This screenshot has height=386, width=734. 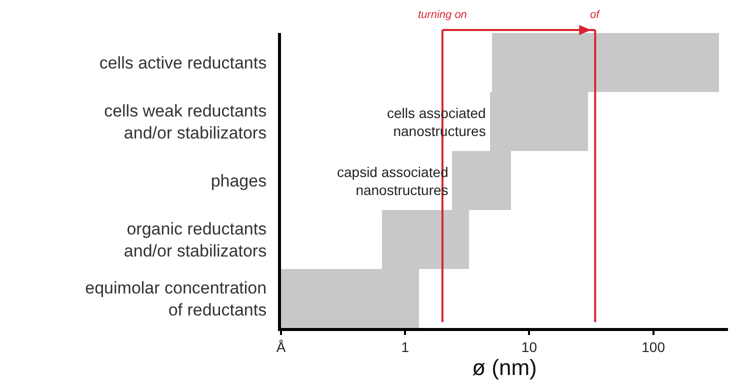 What do you see at coordinates (504, 367) in the screenshot?
I see `x-axis-title: ø (nm)` at bounding box center [504, 367].